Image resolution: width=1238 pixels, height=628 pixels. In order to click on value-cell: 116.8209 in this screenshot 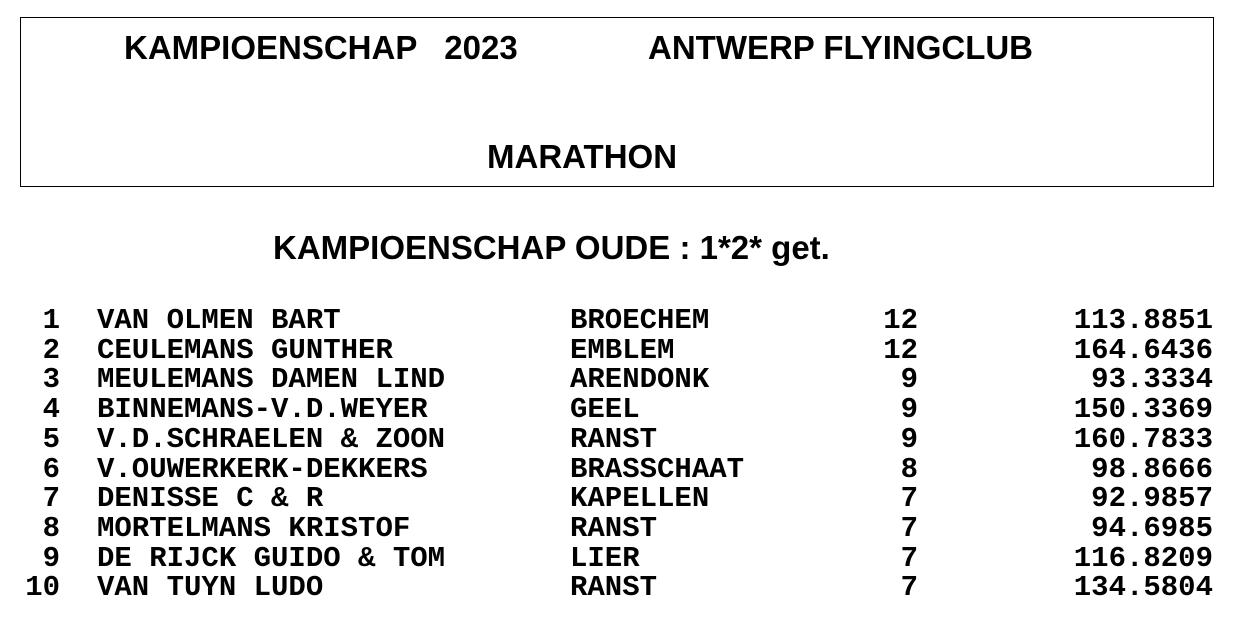, I will do `click(1143, 558)`.